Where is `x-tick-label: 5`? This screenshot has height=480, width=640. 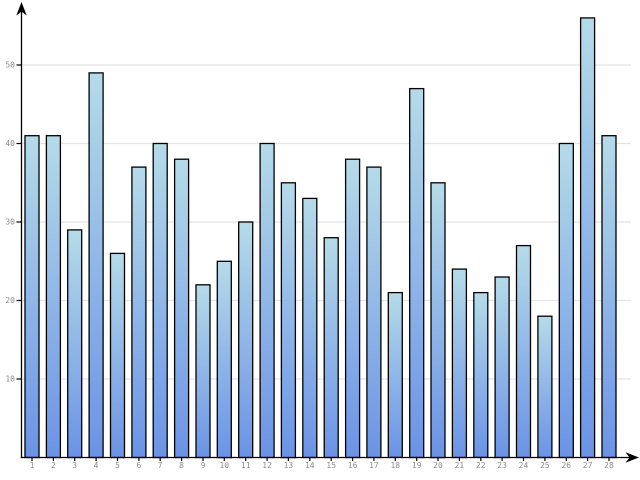
x-tick-label: 5 is located at coordinates (117, 465).